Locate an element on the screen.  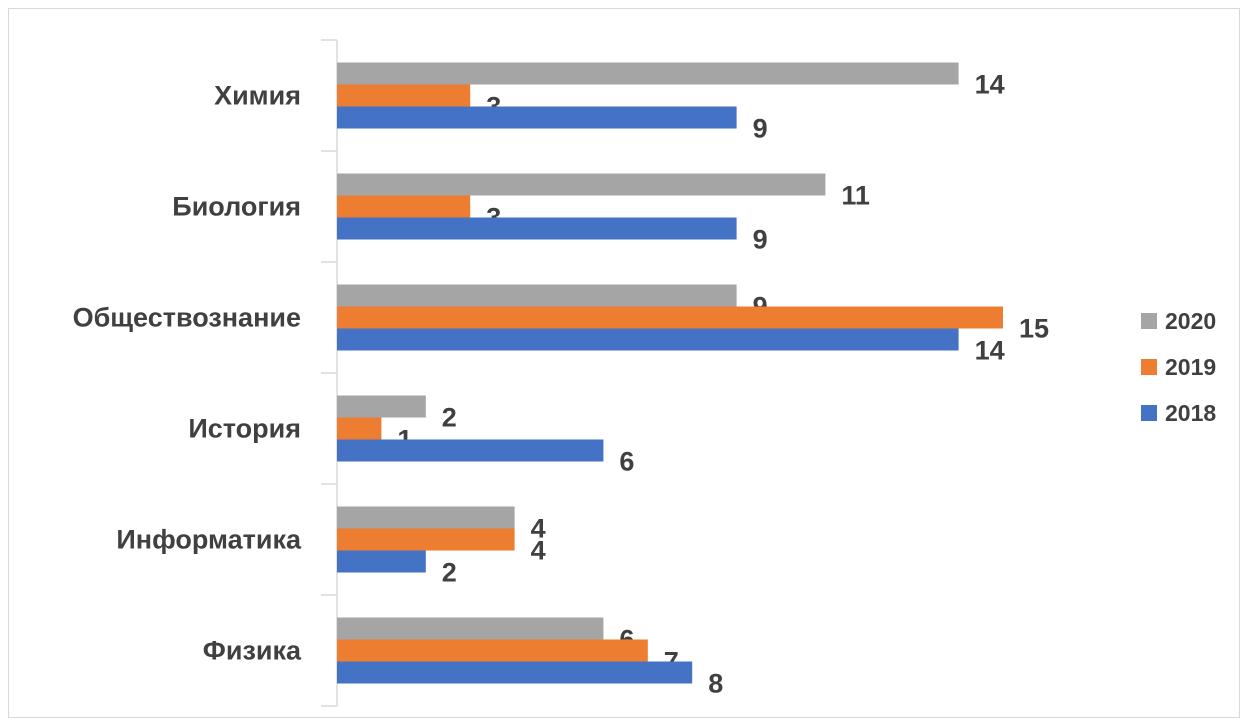
category-label-физика: Физика is located at coordinates (252, 651).